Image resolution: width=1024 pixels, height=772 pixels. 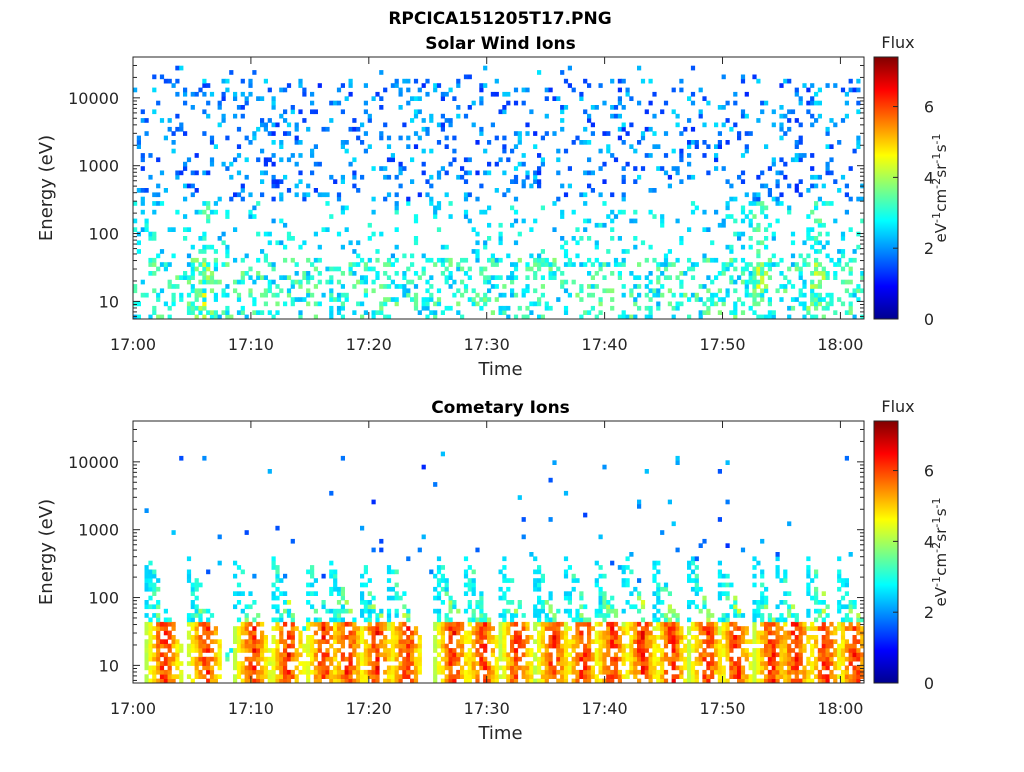 I want to click on x-tick-label: 18:00, so click(x=840, y=344).